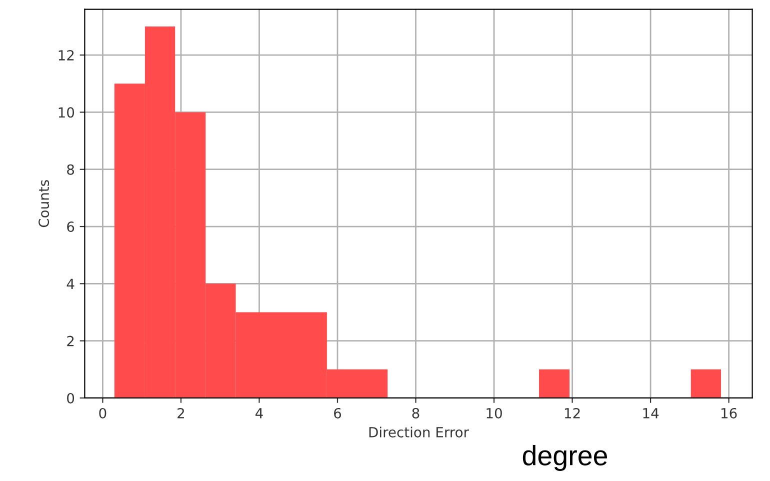  Describe the element at coordinates (419, 432) in the screenshot. I see `x-axis-title: Direction Error` at that location.